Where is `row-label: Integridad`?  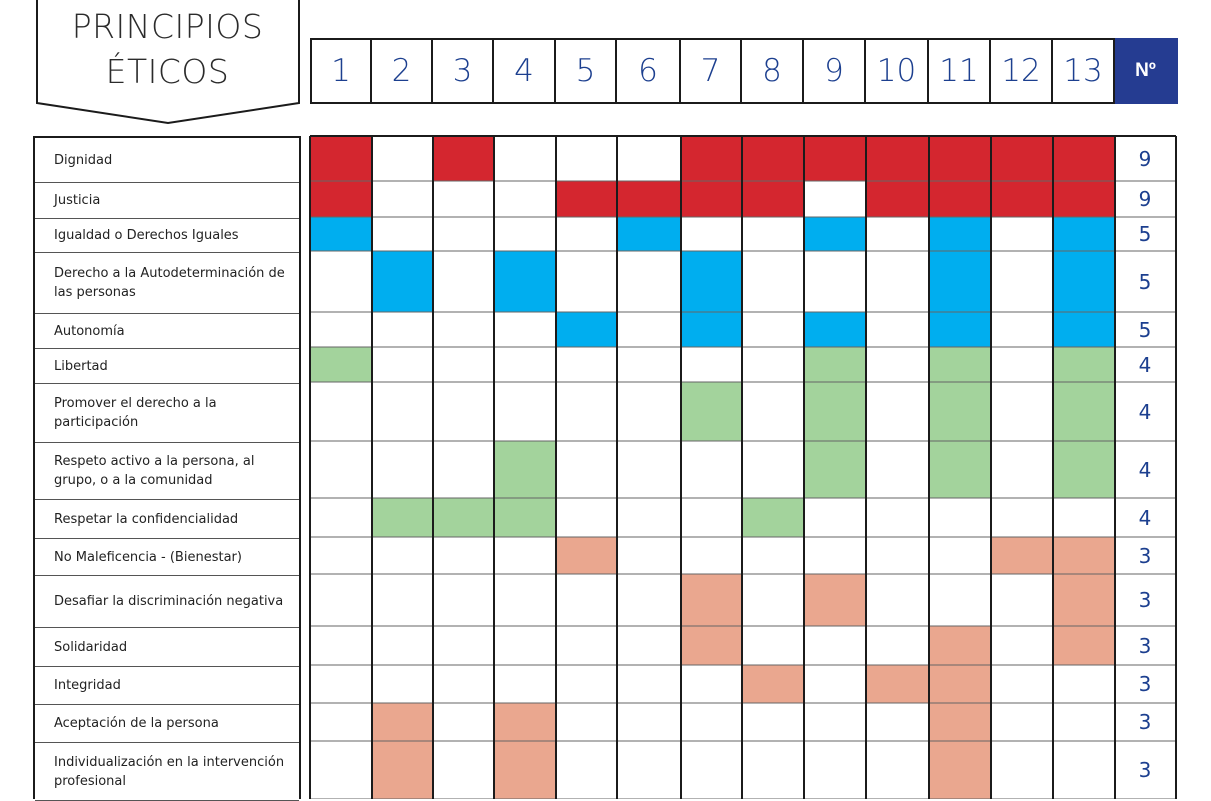 row-label: Integridad is located at coordinates (167, 686).